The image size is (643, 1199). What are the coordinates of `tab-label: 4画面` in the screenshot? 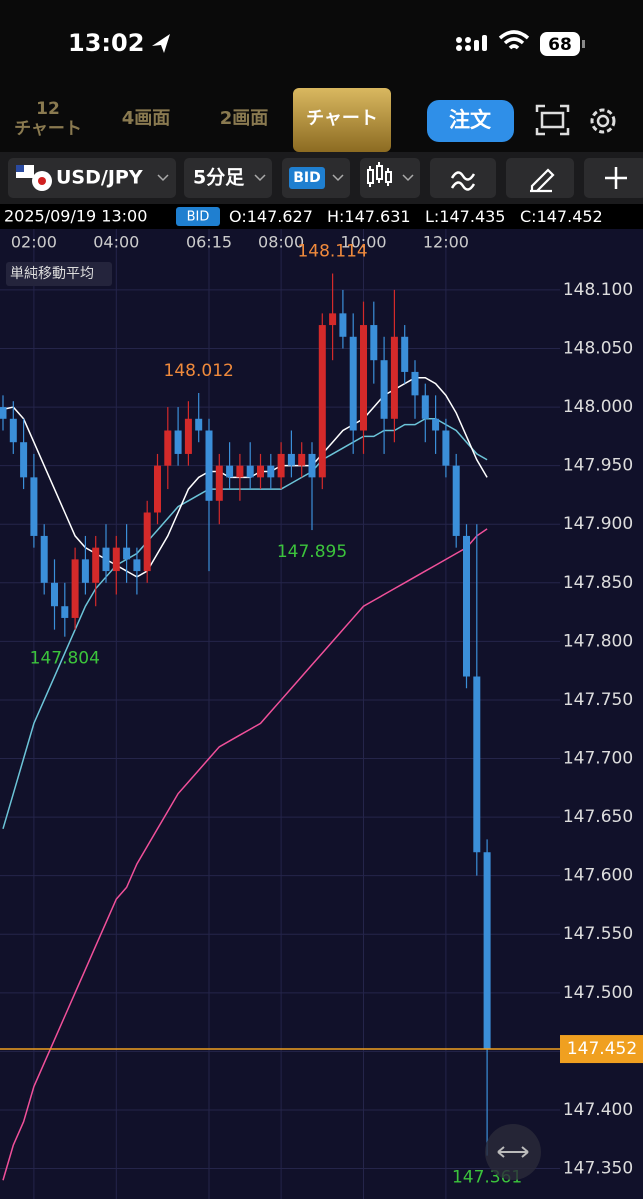 It's located at (146, 118).